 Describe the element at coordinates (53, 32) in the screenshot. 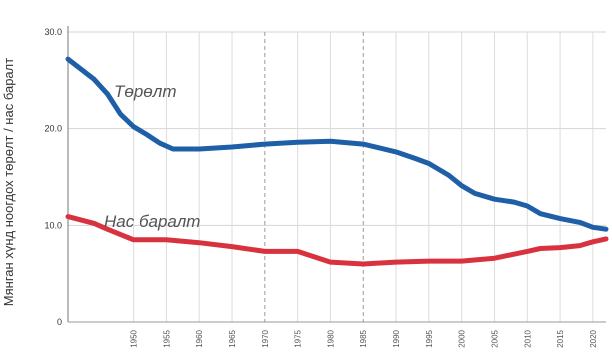

I see `y-tick-label: 30.0` at that location.